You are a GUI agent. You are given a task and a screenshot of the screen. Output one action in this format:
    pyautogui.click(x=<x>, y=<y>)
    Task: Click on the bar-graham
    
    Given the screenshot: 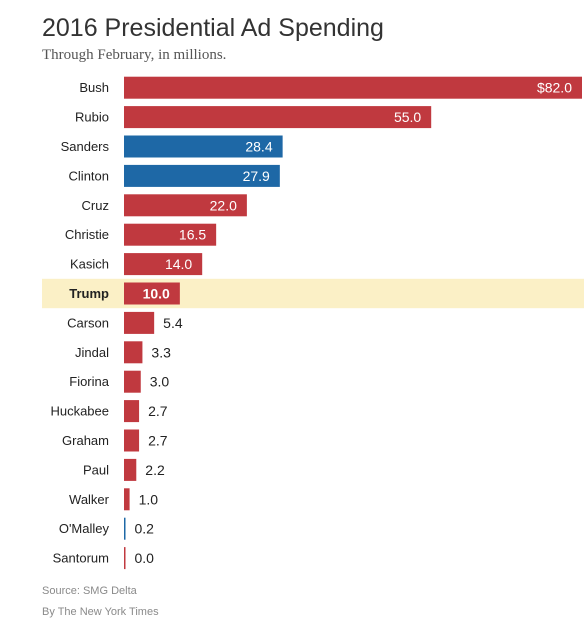 What is the action you would take?
    pyautogui.click(x=132, y=440)
    